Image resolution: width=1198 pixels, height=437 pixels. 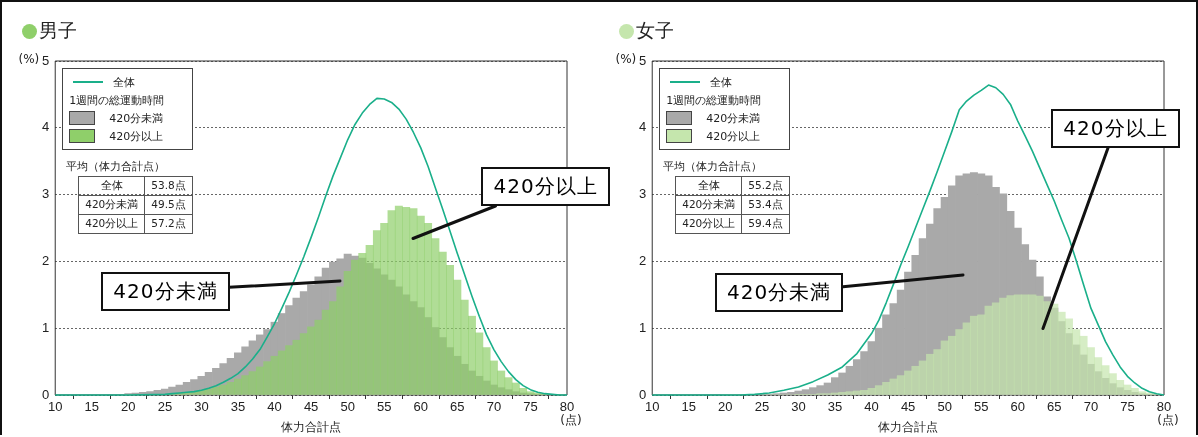 What do you see at coordinates (655, 30) in the screenshot?
I see `chart-title: 女子` at bounding box center [655, 30].